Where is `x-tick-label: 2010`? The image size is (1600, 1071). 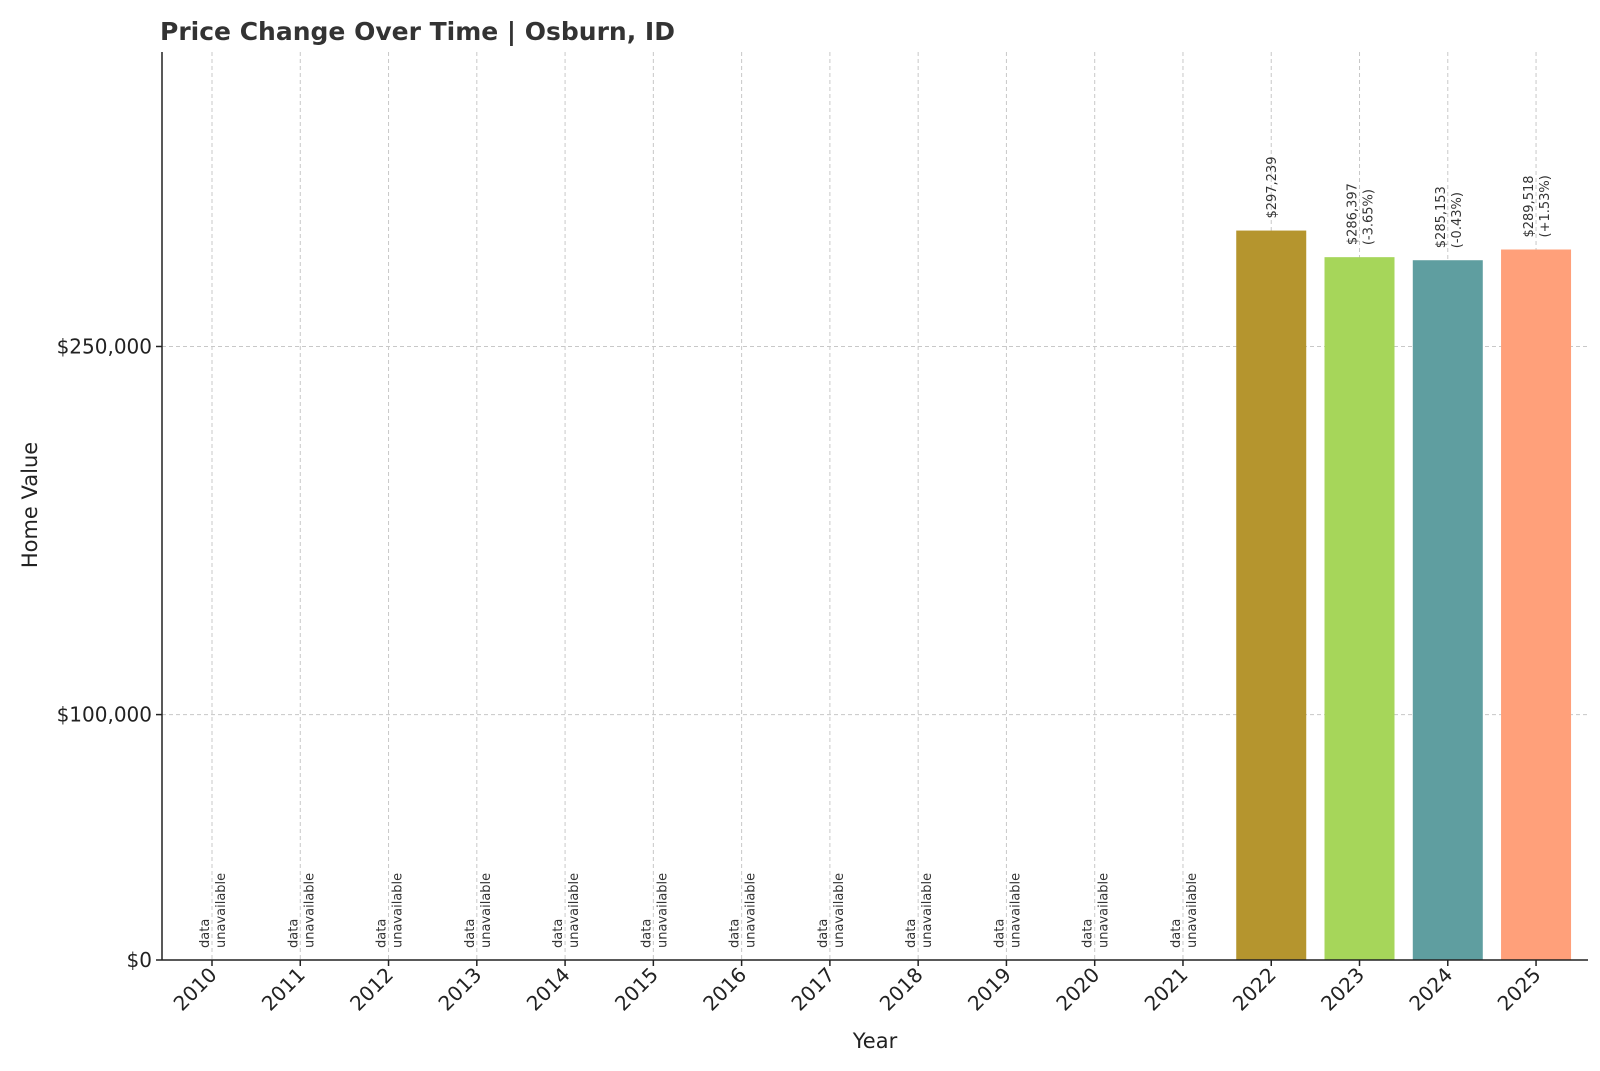
x-tick-label: 2010 is located at coordinates (195, 989).